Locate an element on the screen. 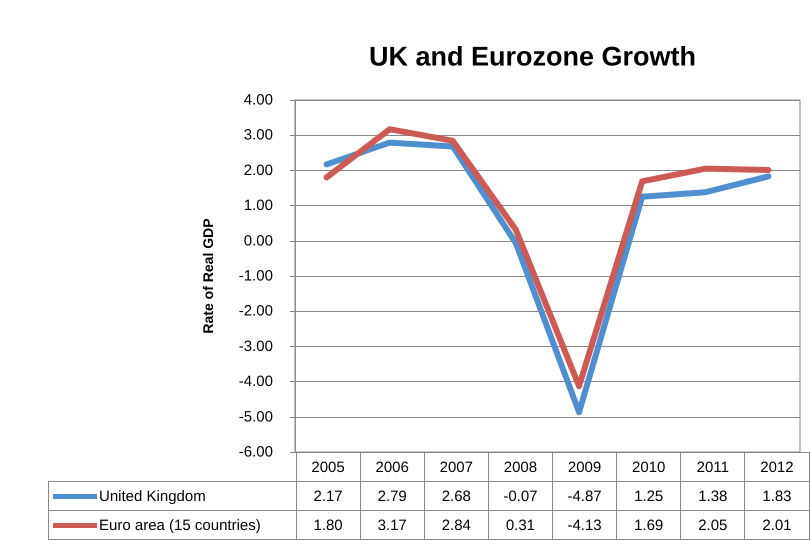 Image resolution: width=811 pixels, height=547 pixels. y-tick-label: -2.00 is located at coordinates (255, 311).